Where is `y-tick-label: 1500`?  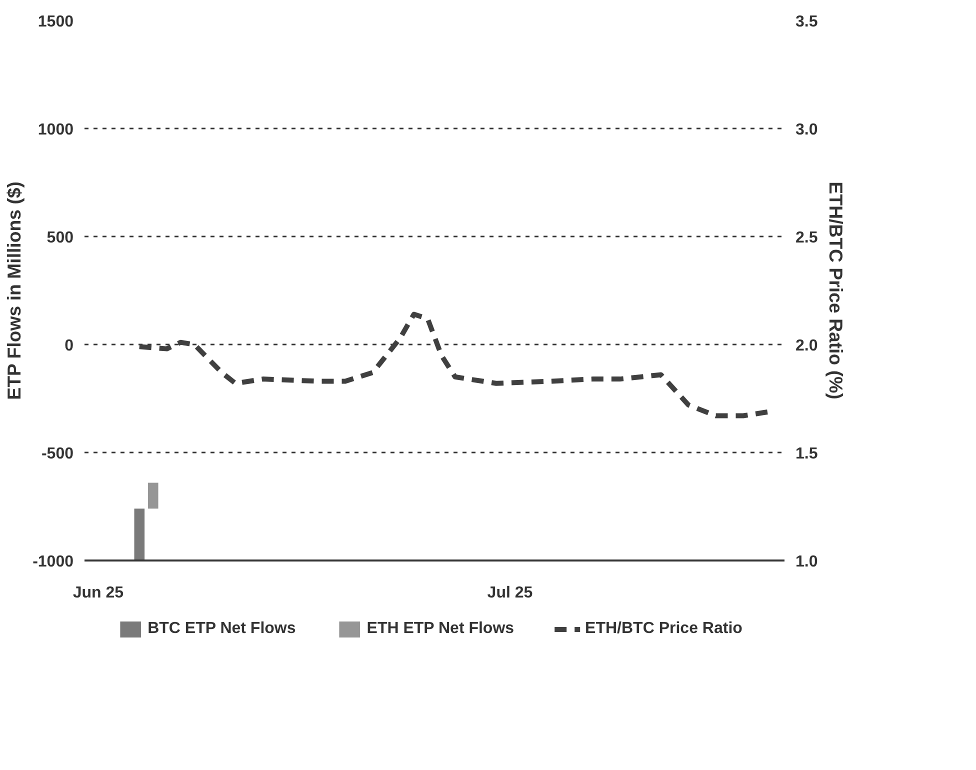
y-tick-label: 1500 is located at coordinates (56, 22).